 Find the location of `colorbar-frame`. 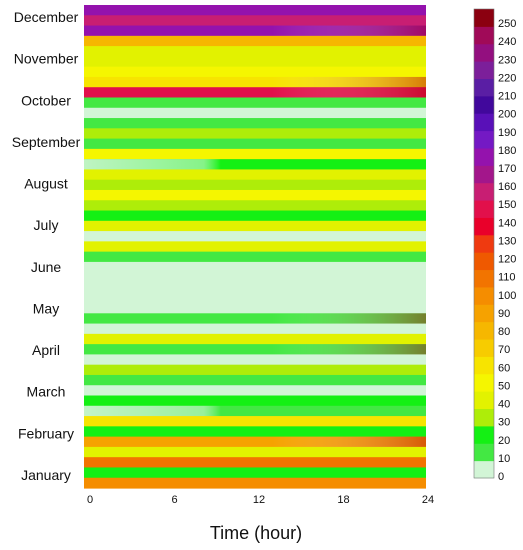

colorbar-frame is located at coordinates (484, 243).